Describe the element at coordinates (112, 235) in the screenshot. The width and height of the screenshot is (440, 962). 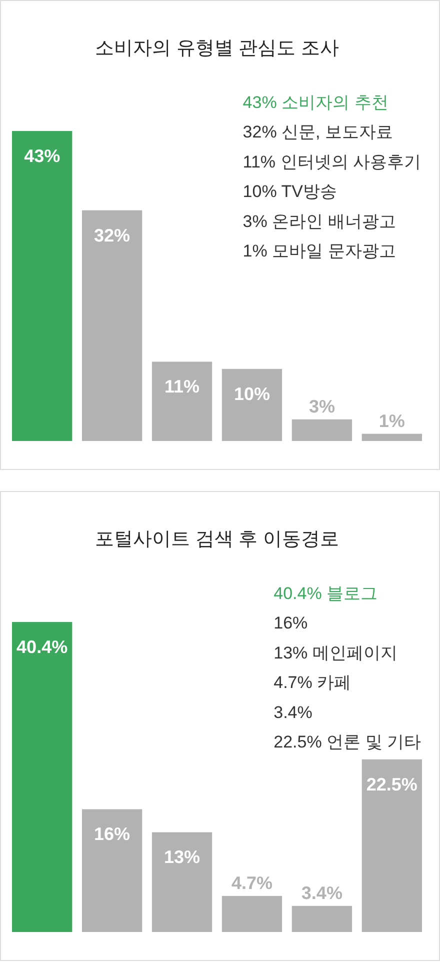
I see `data-label: 32%` at that location.